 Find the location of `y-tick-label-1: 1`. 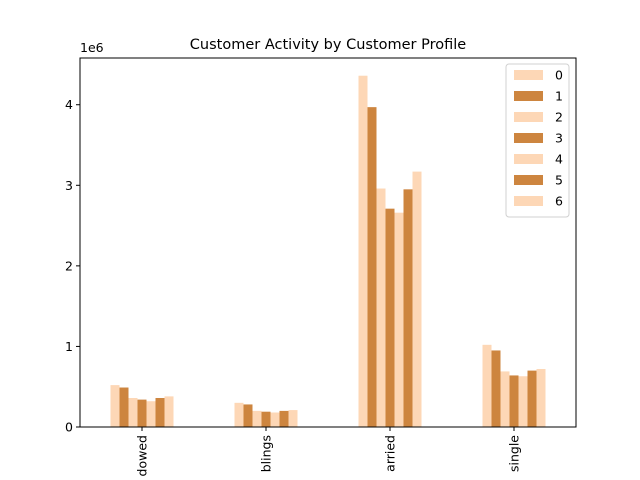

y-tick-label-1: 1 is located at coordinates (69, 346).